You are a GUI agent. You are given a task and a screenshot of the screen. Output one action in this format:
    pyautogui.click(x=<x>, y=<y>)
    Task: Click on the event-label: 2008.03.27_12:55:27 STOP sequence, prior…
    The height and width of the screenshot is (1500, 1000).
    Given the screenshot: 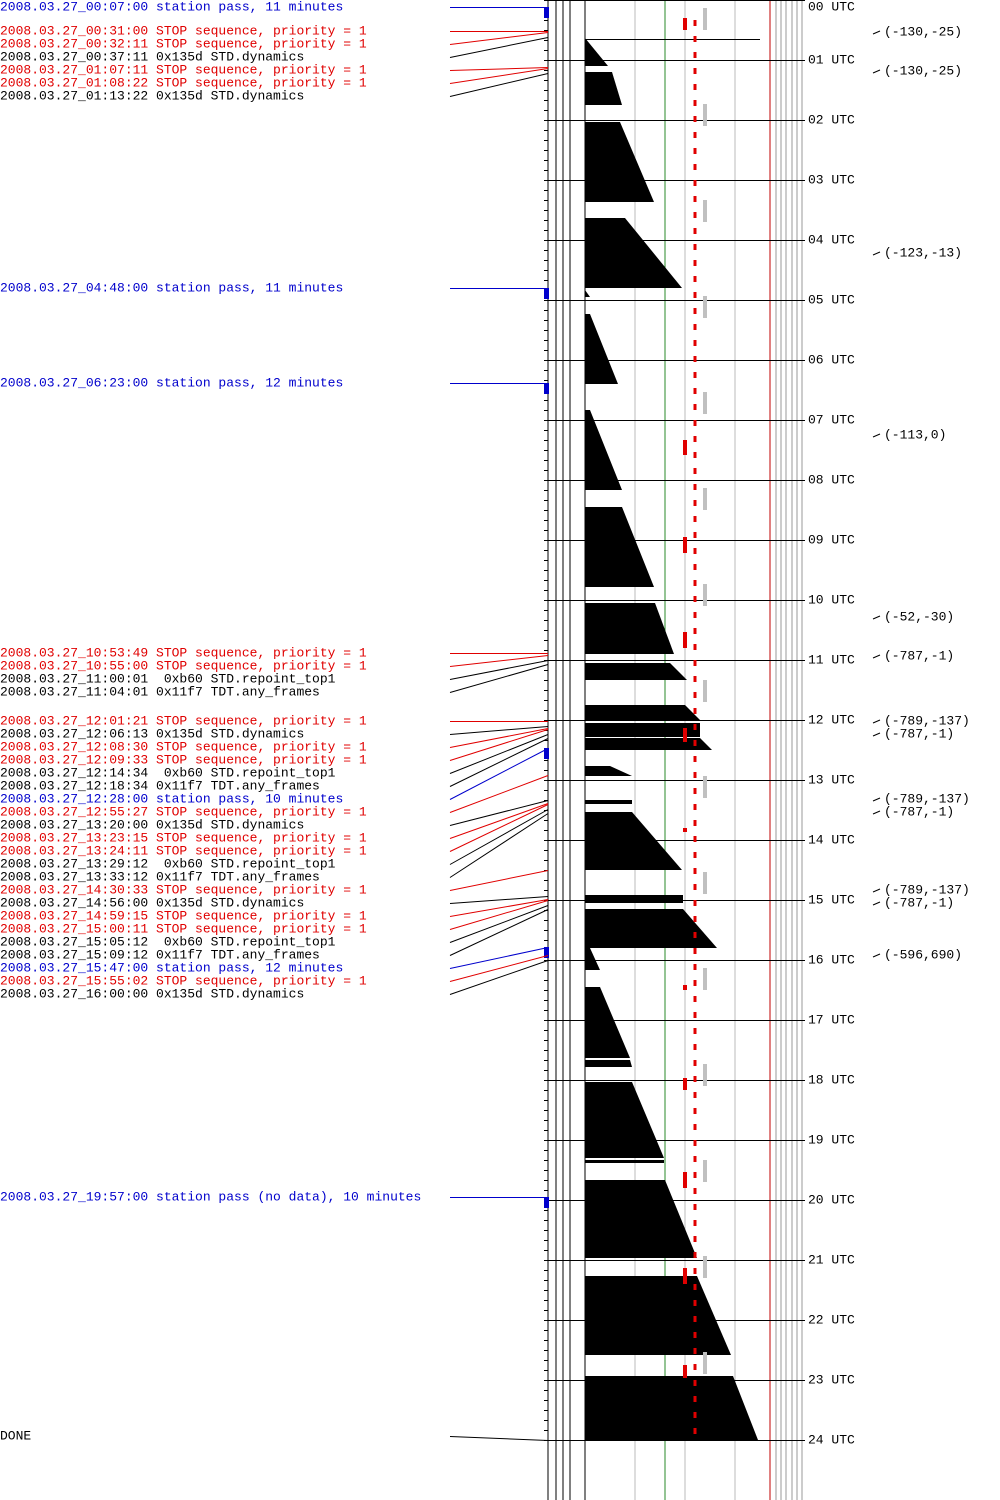 What is the action you would take?
    pyautogui.click(x=183, y=811)
    